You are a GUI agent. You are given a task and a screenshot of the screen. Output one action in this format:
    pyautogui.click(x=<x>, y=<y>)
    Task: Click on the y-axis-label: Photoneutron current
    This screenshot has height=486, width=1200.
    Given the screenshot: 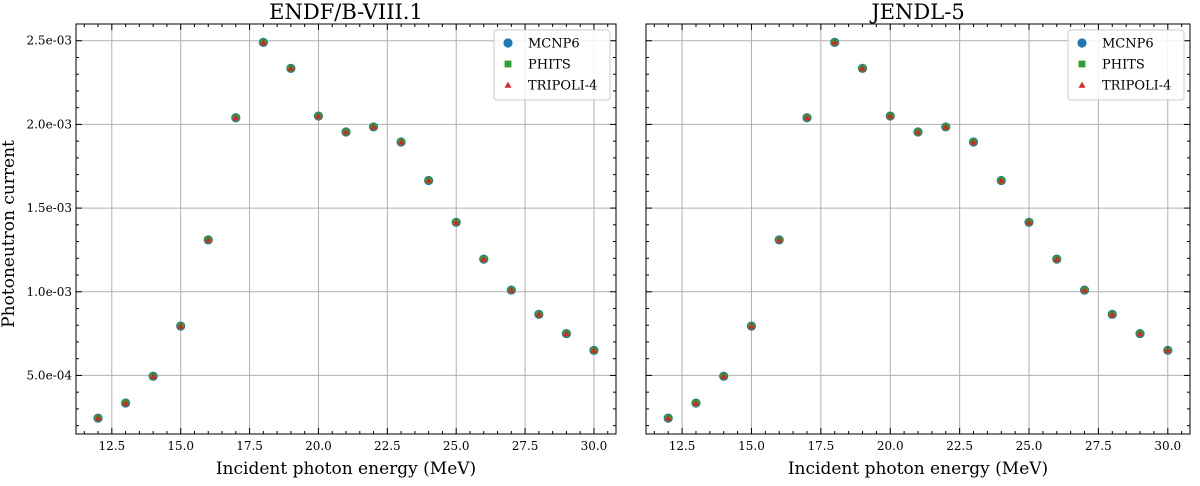 What is the action you would take?
    pyautogui.click(x=9, y=234)
    